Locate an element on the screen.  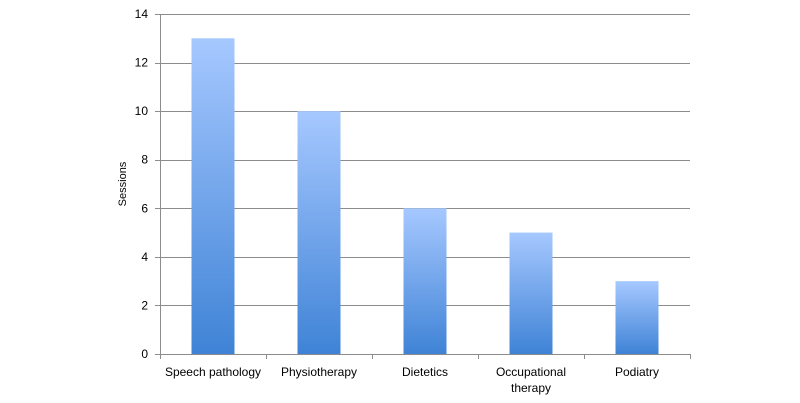
y-tick-label: 0 is located at coordinates (144, 354).